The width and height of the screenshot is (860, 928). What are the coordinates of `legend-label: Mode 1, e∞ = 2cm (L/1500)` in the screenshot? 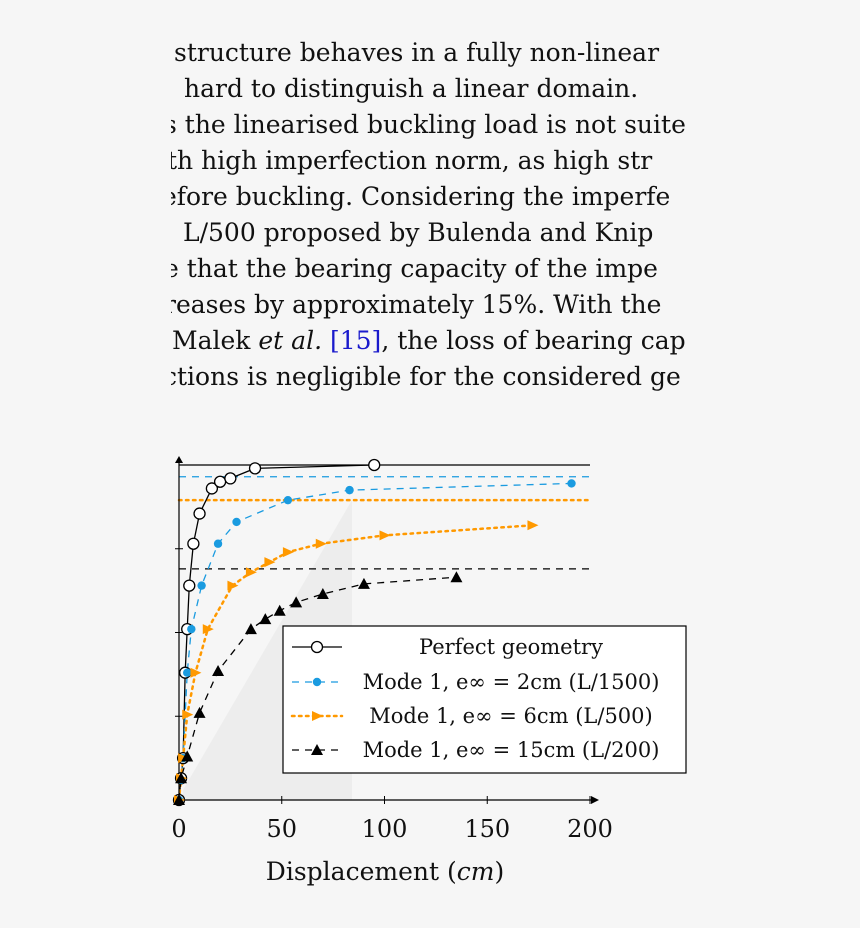 It's located at (511, 682).